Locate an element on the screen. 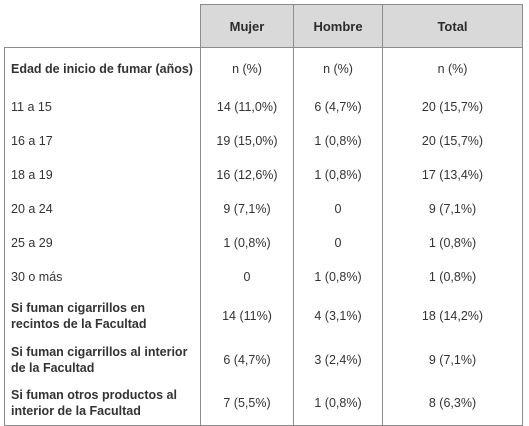 The width and height of the screenshot is (529, 426). cell-total: 8 (6,3%) is located at coordinates (452, 403).